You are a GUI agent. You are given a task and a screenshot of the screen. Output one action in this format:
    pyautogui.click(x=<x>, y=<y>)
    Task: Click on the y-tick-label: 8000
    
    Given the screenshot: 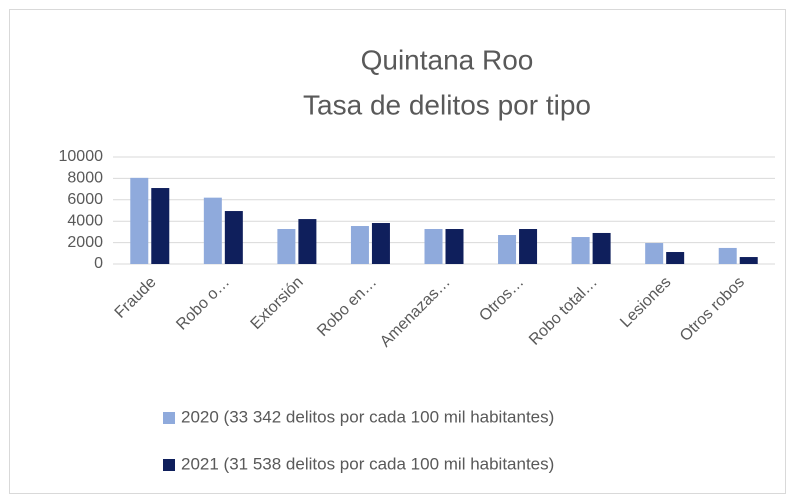 What is the action you would take?
    pyautogui.click(x=85, y=178)
    